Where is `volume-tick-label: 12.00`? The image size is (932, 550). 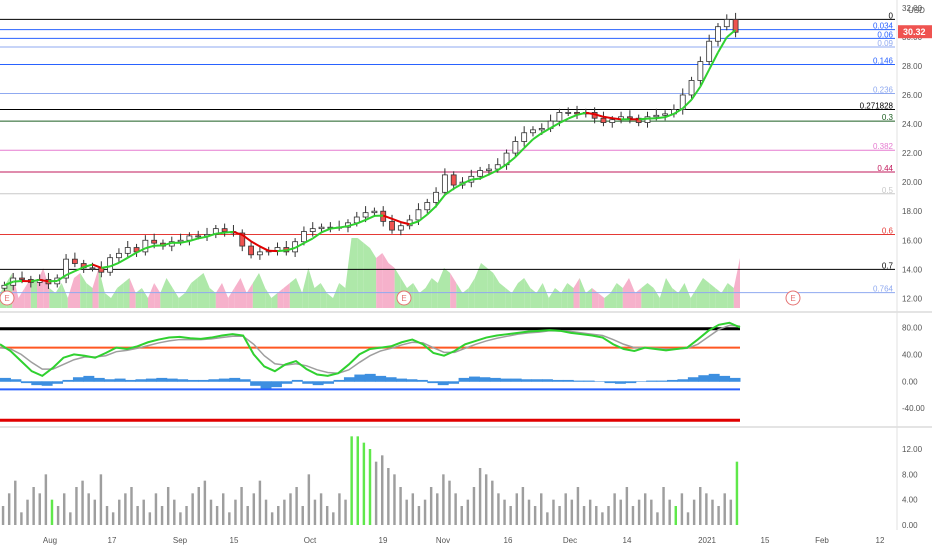 volume-tick-label: 12.00 is located at coordinates (912, 449).